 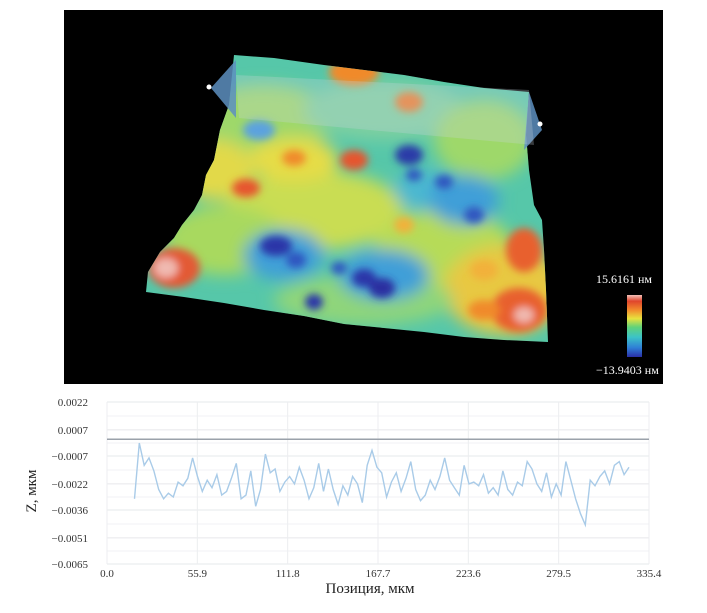 What do you see at coordinates (381, 485) in the screenshot?
I see `profile-series-line` at bounding box center [381, 485].